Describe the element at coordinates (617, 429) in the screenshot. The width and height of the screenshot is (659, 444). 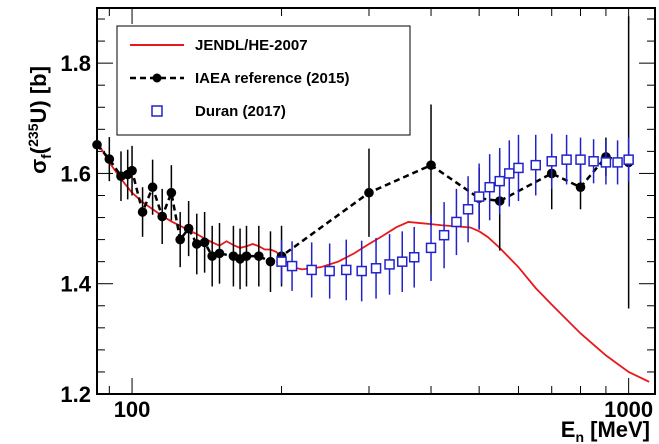
I see `x-axis-rest: [MeV]` at that location.